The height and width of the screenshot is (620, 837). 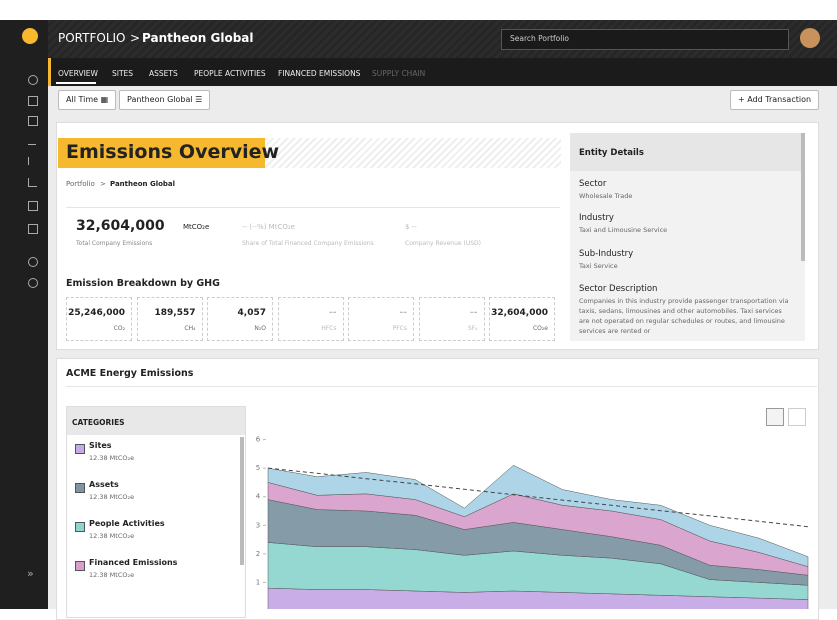 I want to click on field-label: Industry, so click(x=596, y=218).